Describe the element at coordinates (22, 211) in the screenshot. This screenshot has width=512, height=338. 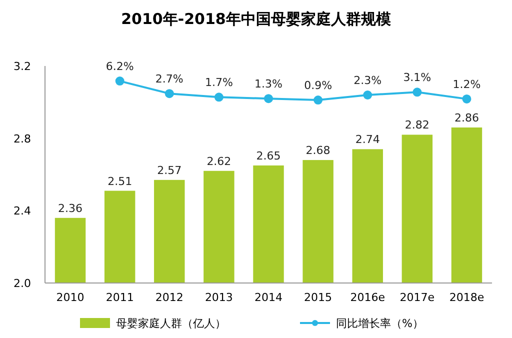
I see `y-tick-label: 2.4` at that location.